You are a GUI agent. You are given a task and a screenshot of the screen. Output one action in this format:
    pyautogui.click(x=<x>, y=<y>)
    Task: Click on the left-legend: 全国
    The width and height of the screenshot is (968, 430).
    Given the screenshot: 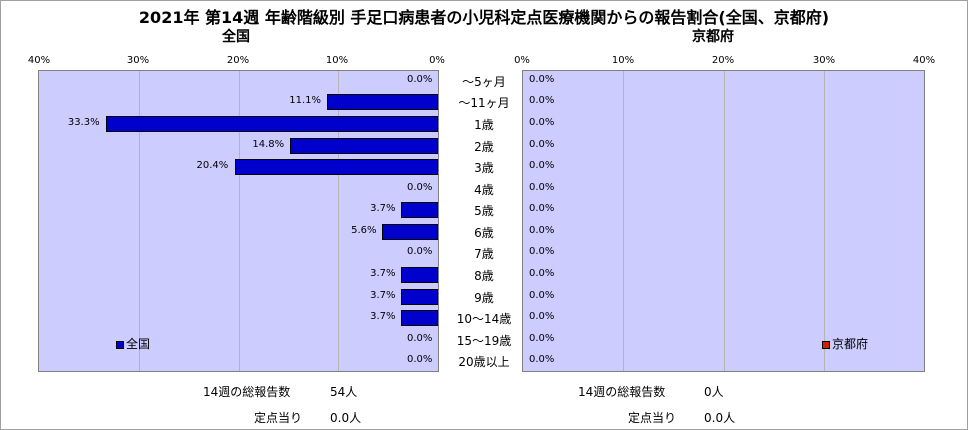 What is the action you would take?
    pyautogui.click(x=133, y=343)
    